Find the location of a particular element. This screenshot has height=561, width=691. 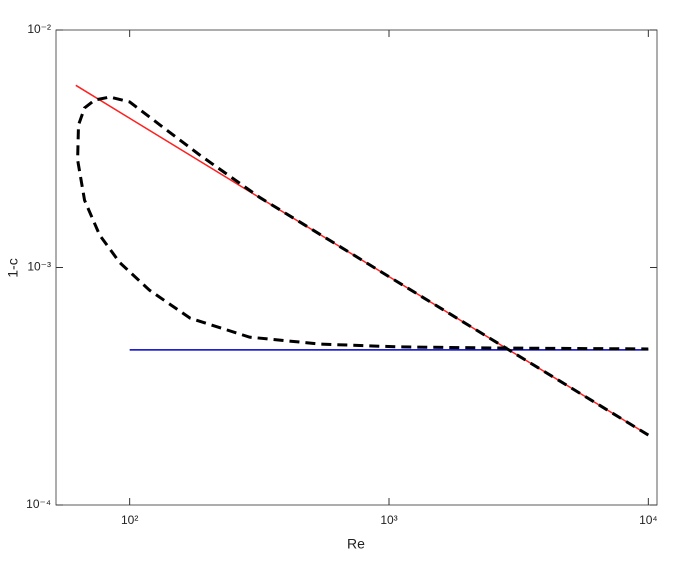

y-tick-label: 10⁻³ is located at coordinates (39, 267).